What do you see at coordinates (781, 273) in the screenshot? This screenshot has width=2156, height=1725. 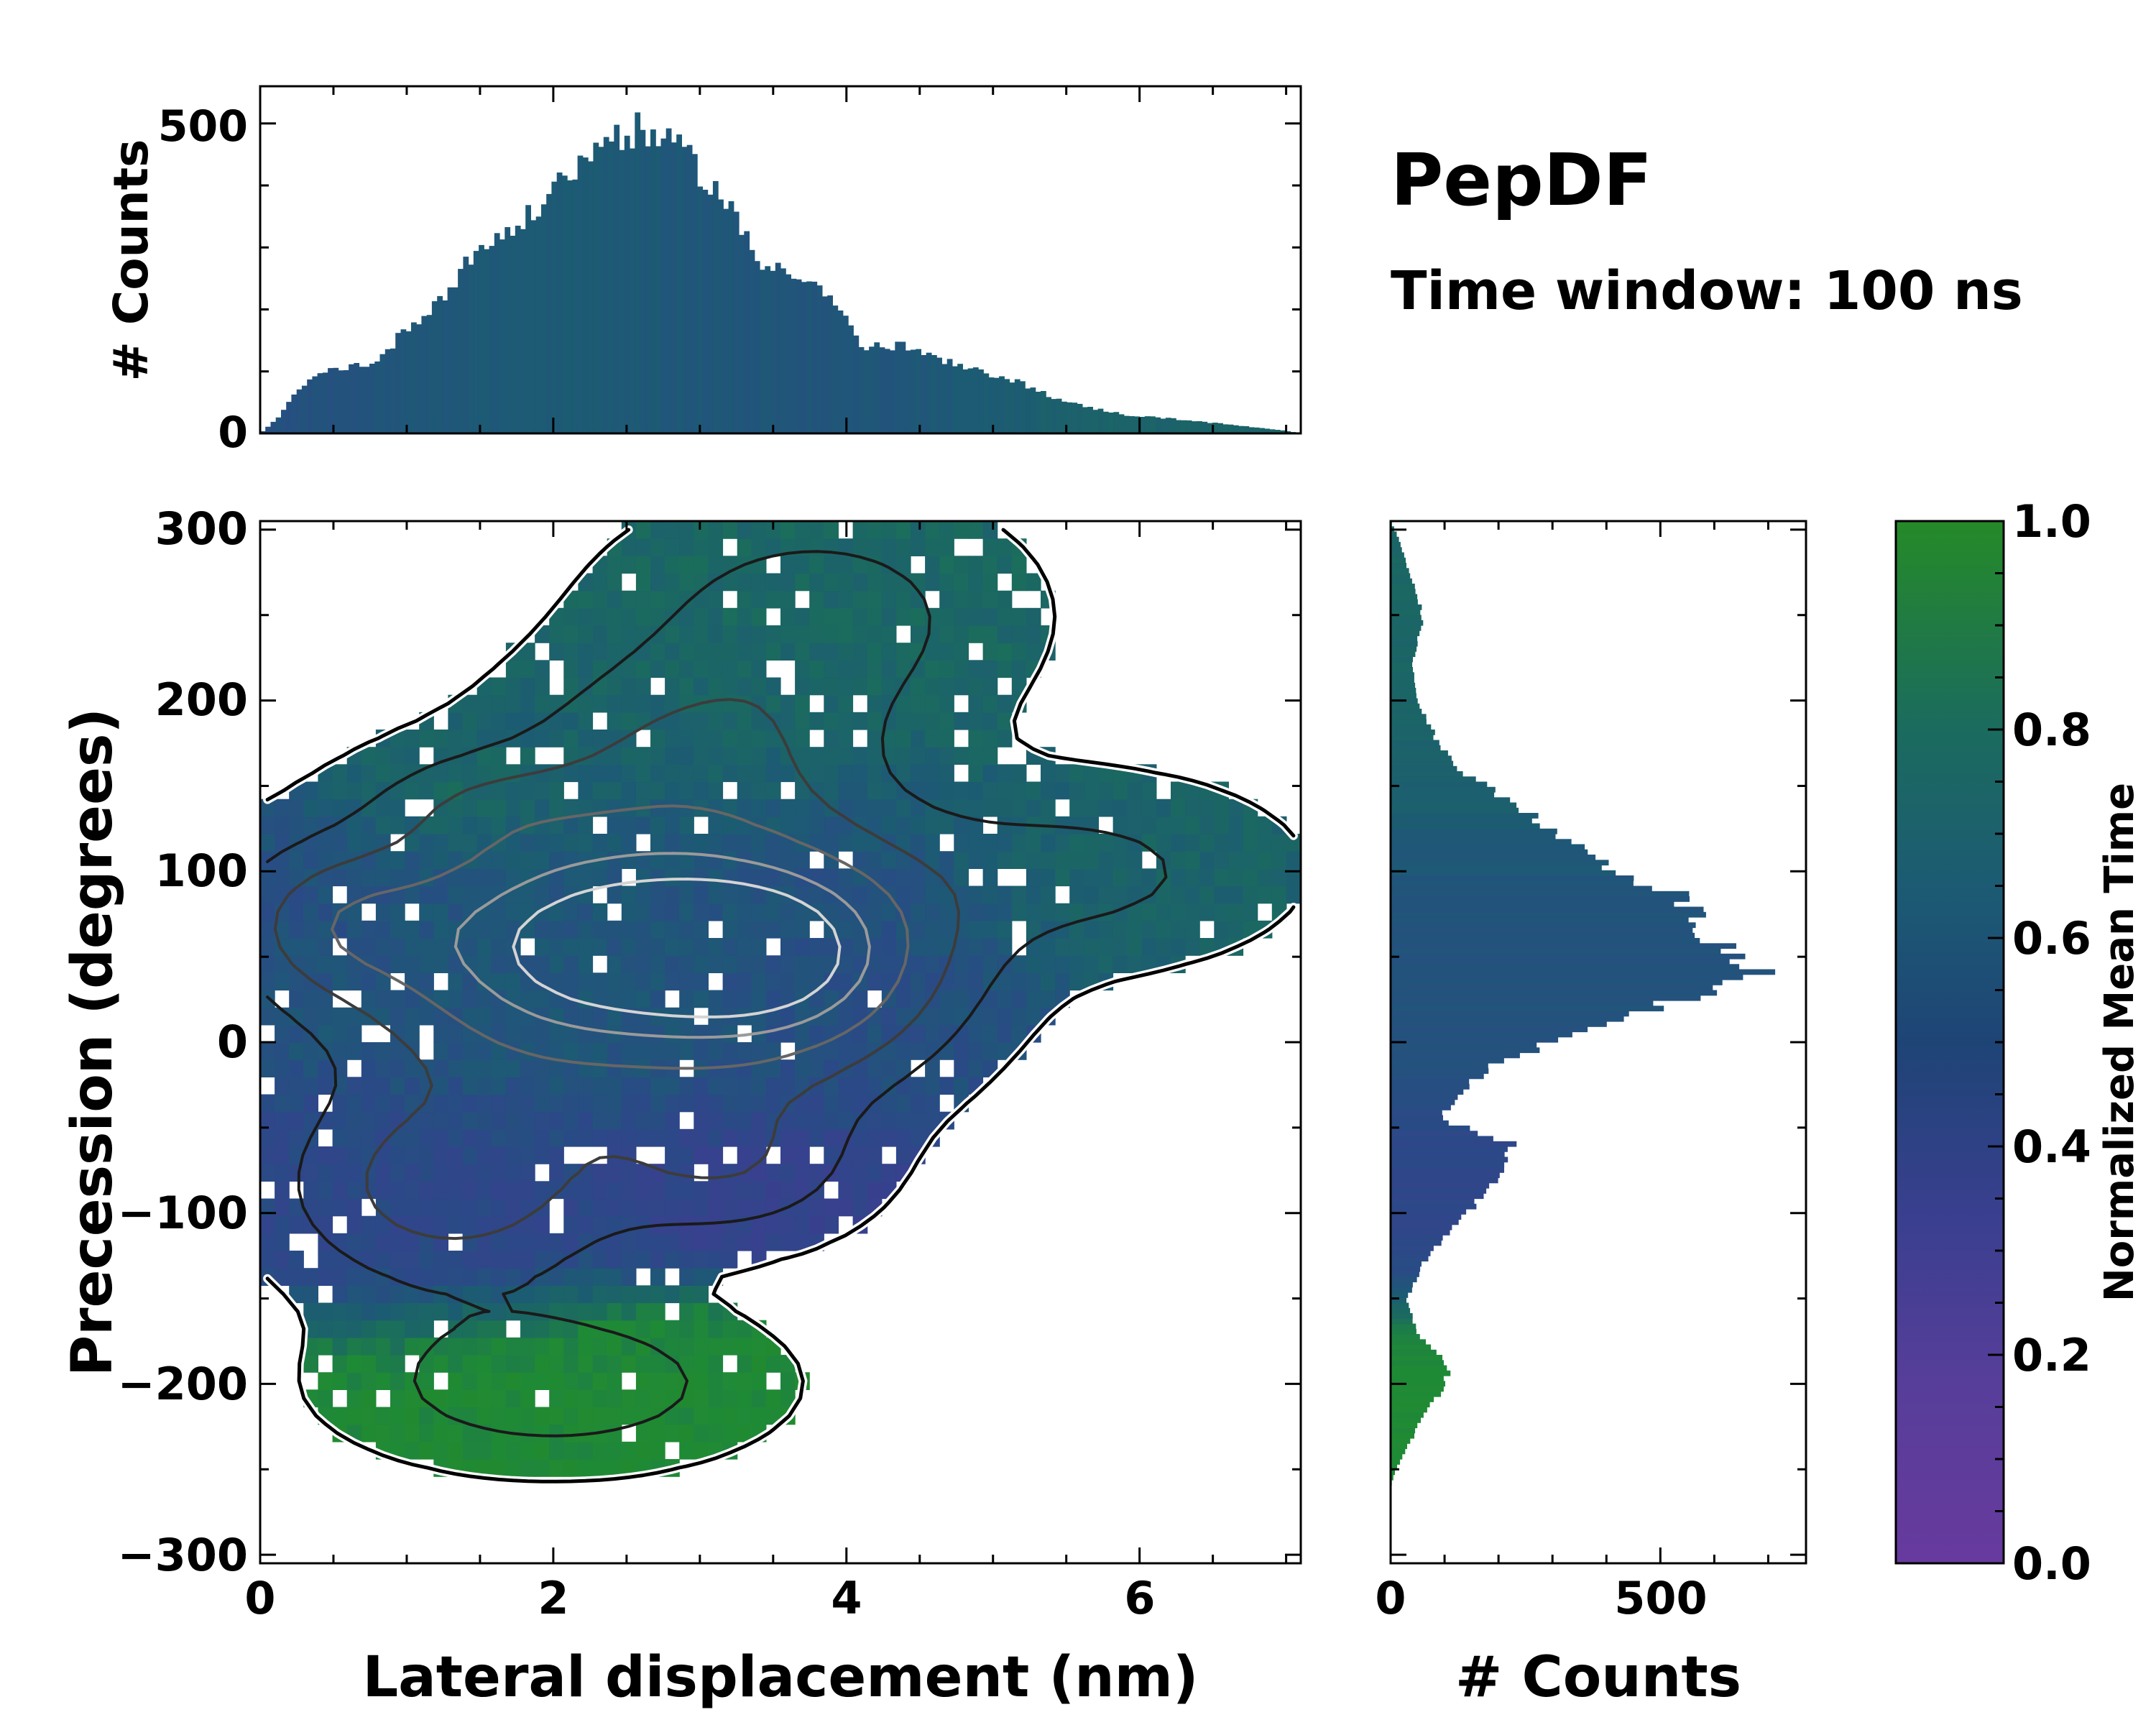 I see `top-histogram-bars` at bounding box center [781, 273].